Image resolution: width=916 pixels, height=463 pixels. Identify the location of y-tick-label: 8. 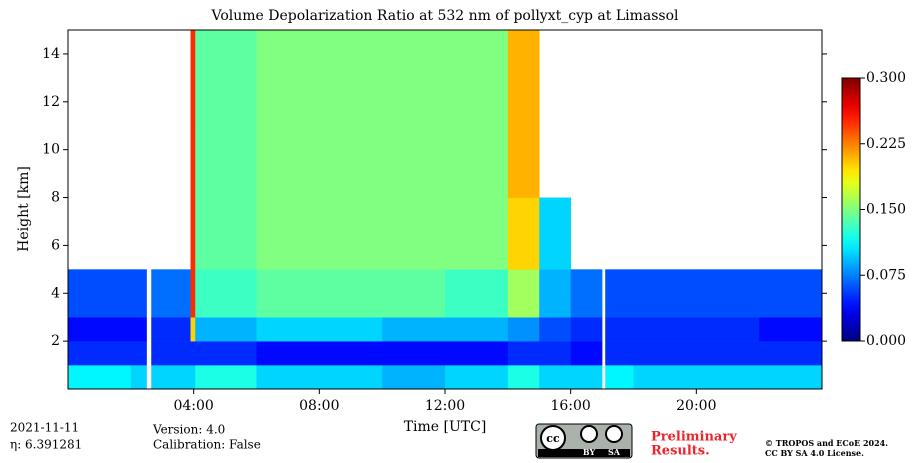
(55, 198).